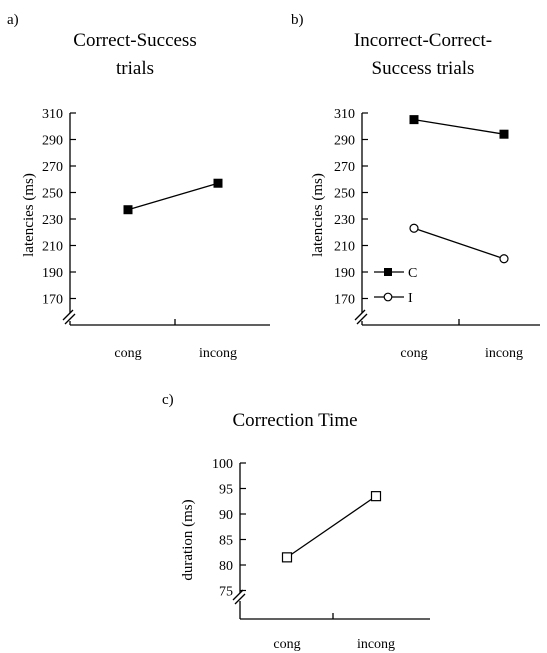 The image size is (547, 653). I want to click on y-tick-label: 95, so click(226, 490).